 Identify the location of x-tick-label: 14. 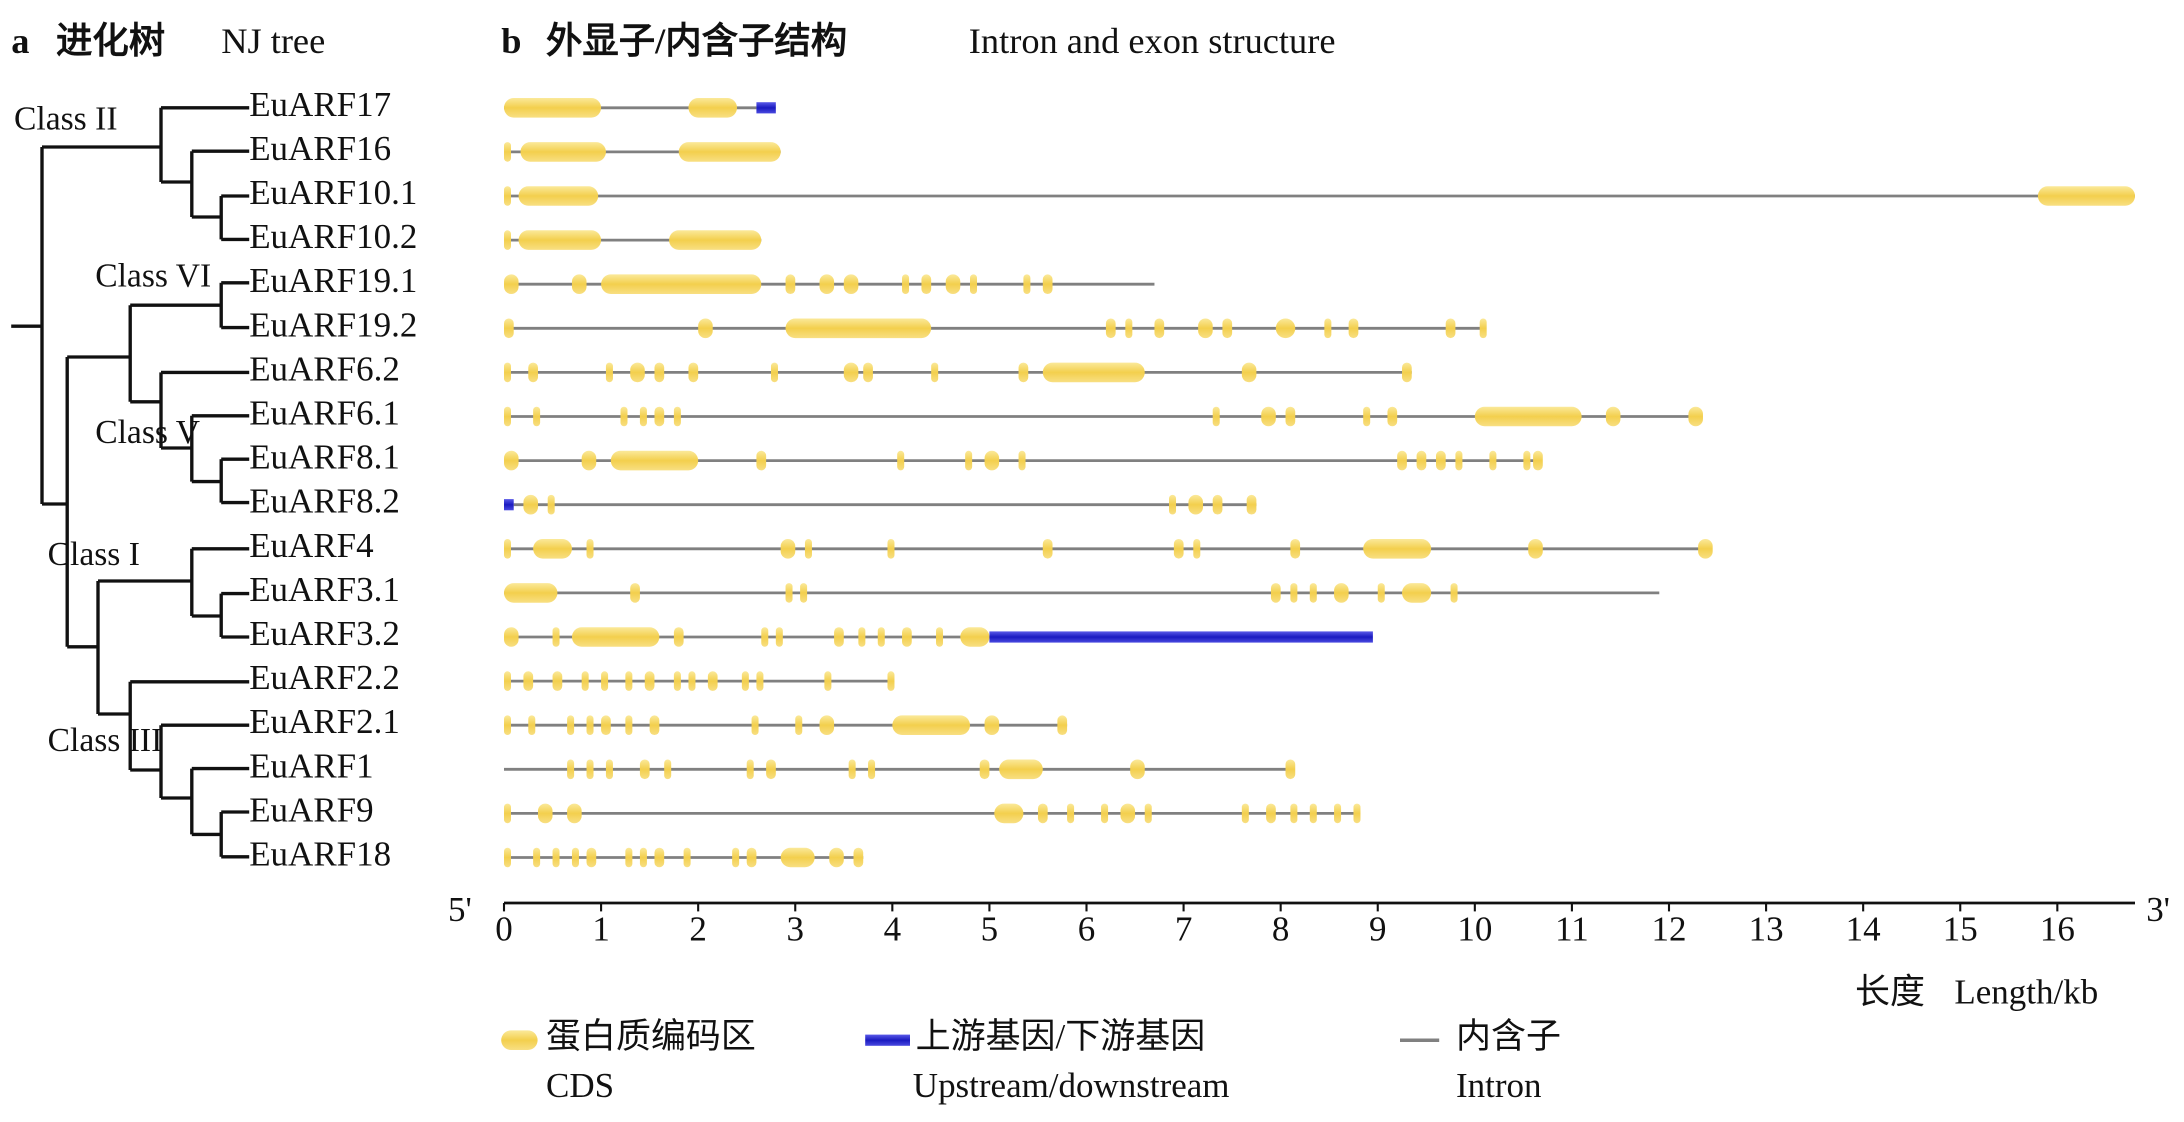
(1863, 928).